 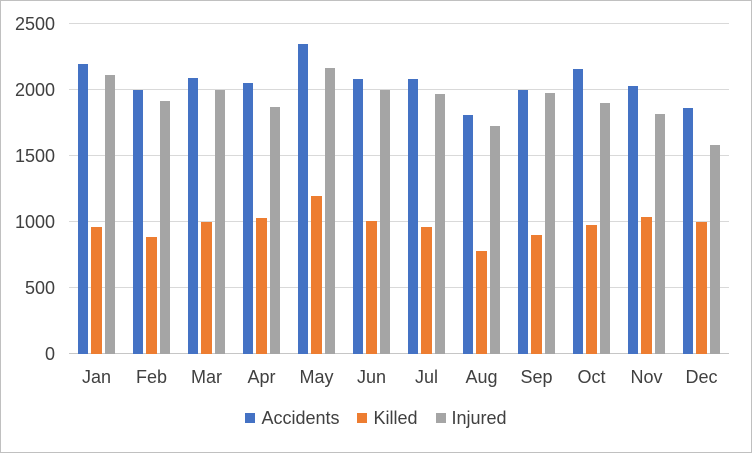 I want to click on legend-item-injured: Injured, so click(x=471, y=418).